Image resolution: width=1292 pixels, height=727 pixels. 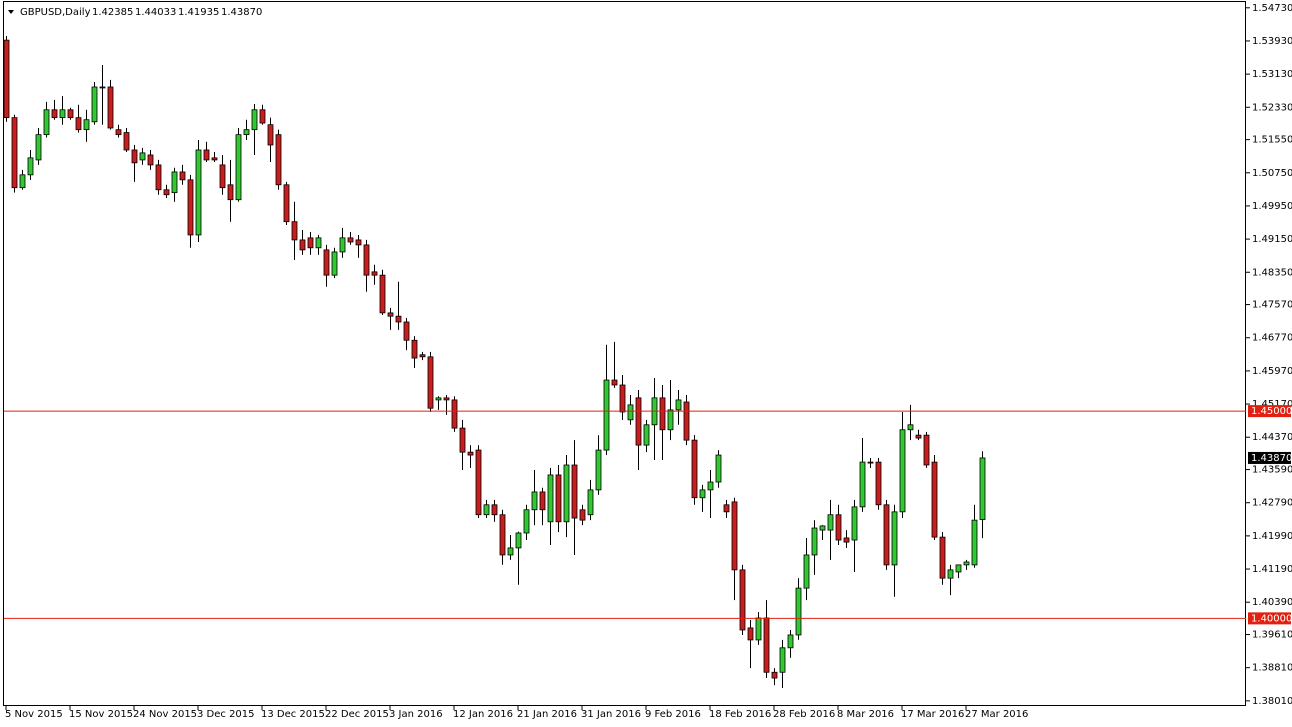 I want to click on header-value: 1.43870, so click(x=241, y=12).